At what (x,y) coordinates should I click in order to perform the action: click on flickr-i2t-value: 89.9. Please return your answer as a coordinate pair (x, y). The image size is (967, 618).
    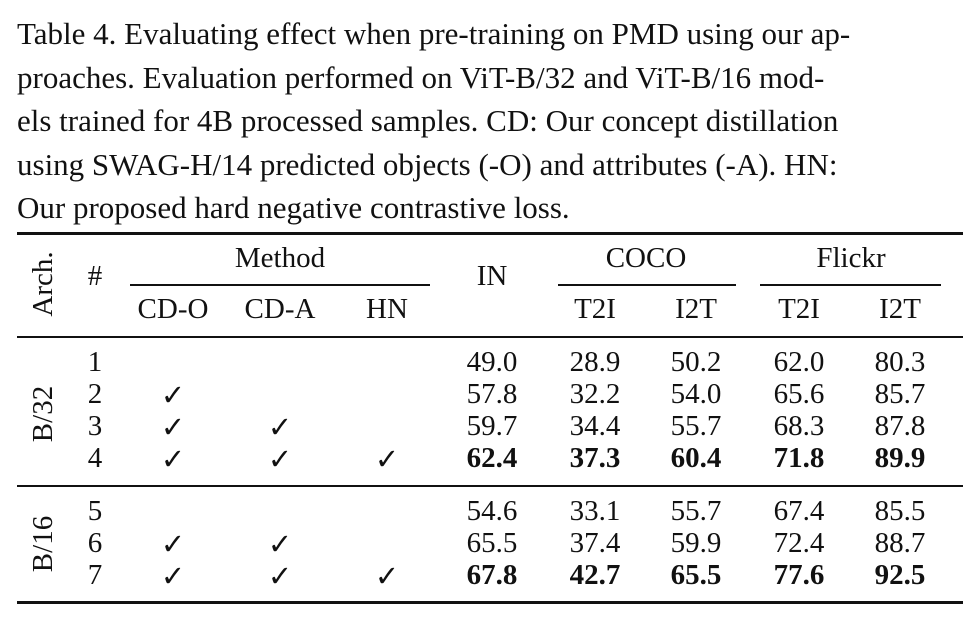
    Looking at the image, I should click on (900, 458).